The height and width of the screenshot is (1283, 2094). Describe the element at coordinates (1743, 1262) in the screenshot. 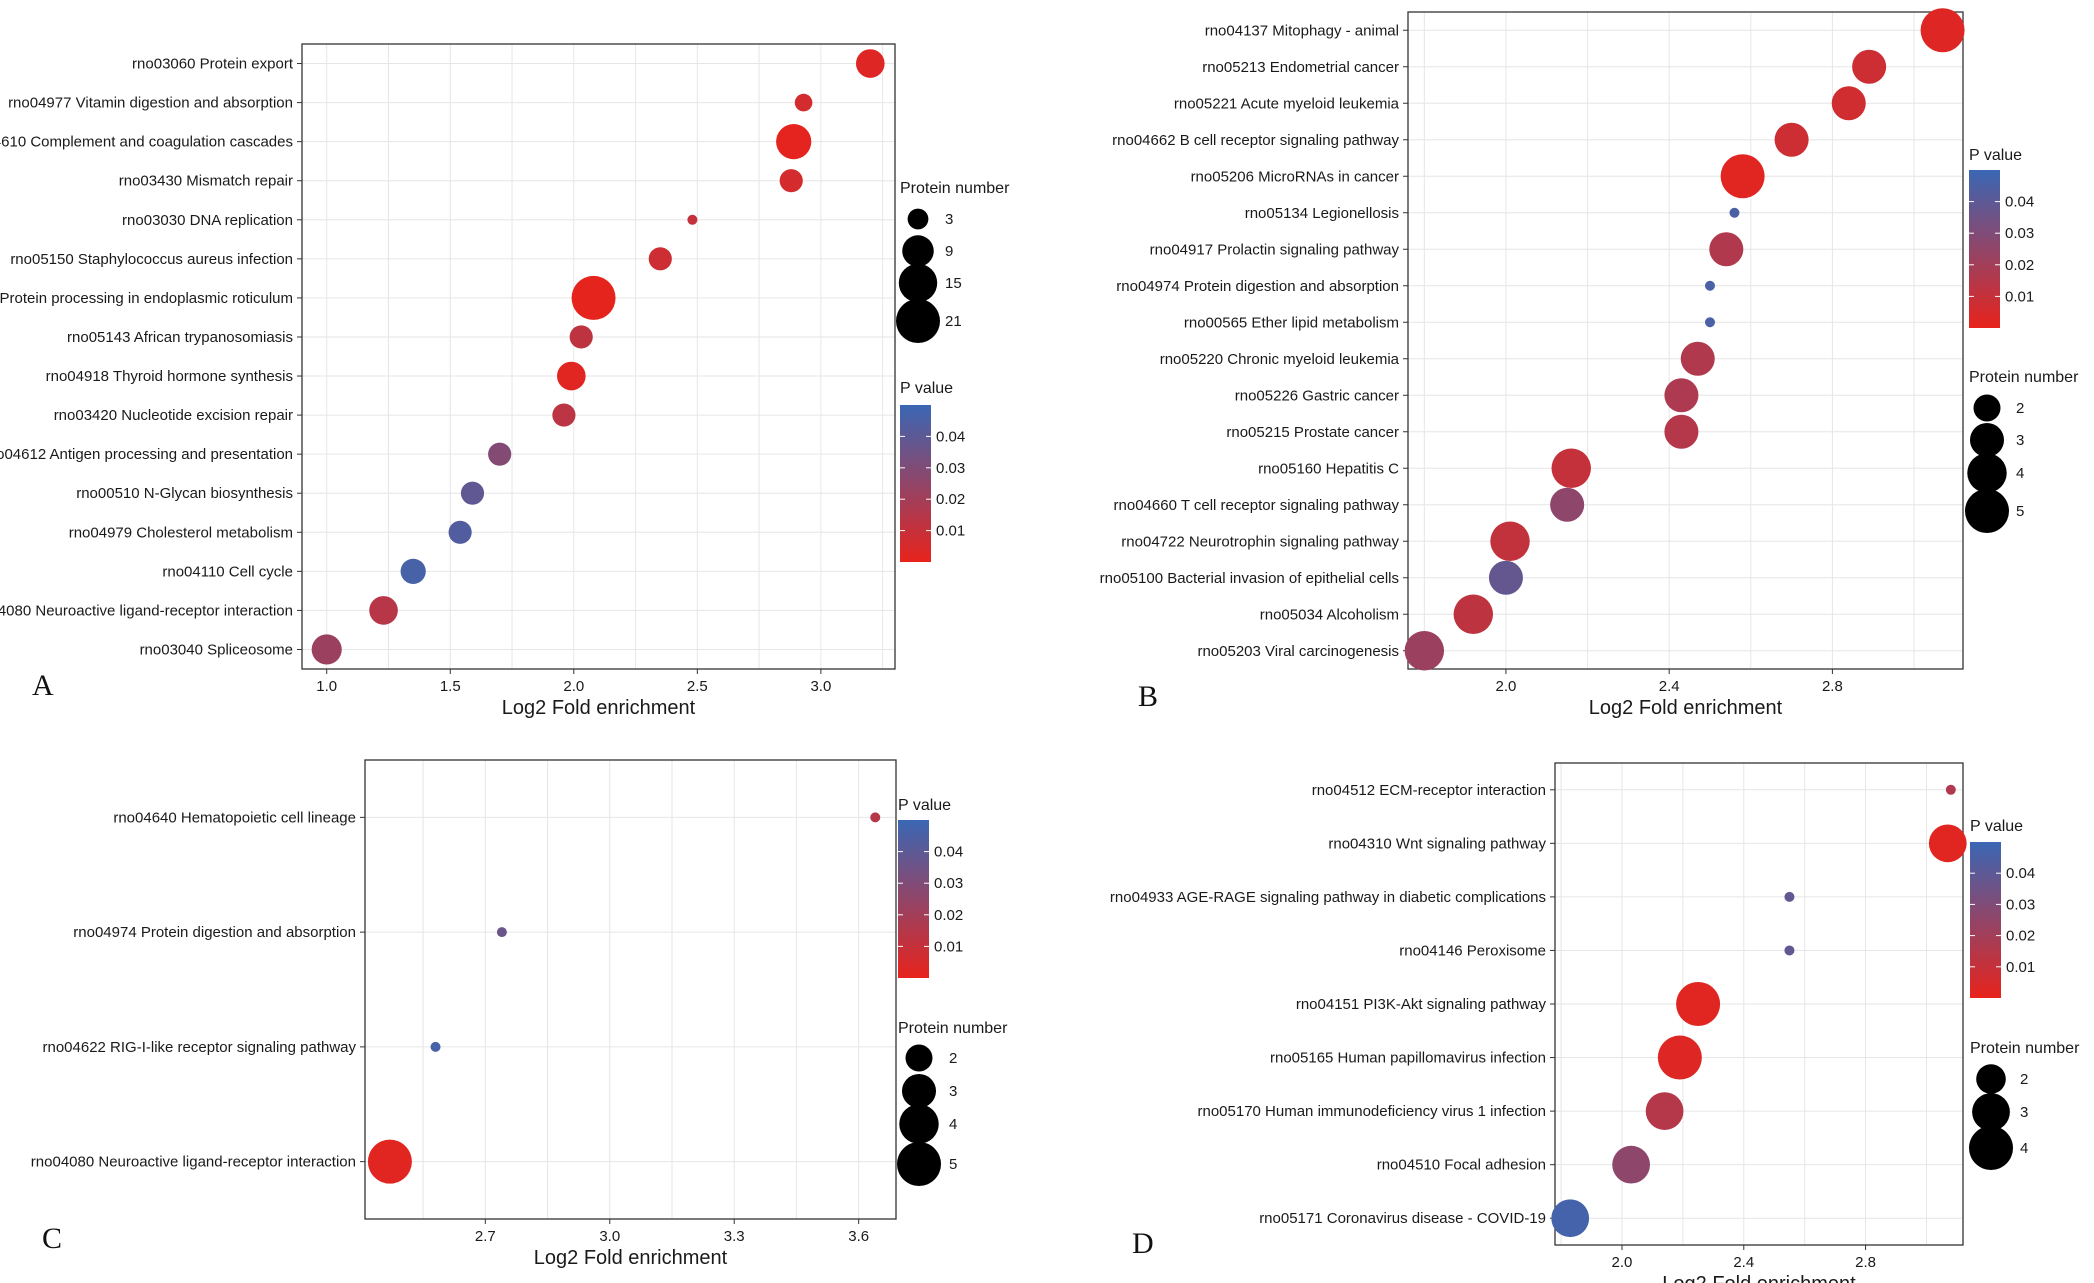

I see `panel-d-x-tick-label: 2.4` at that location.